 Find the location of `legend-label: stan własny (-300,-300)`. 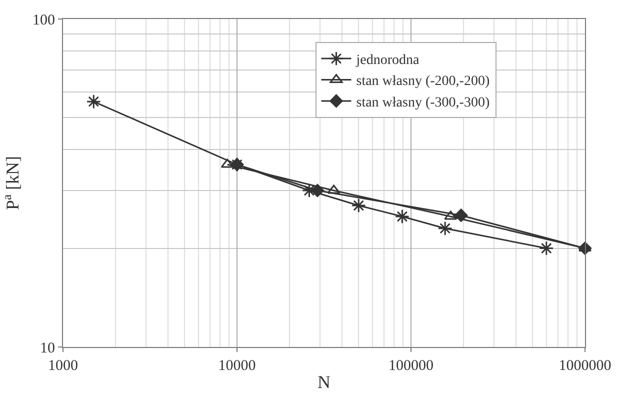

legend-label: stan własny (-300,-300) is located at coordinates (423, 102).